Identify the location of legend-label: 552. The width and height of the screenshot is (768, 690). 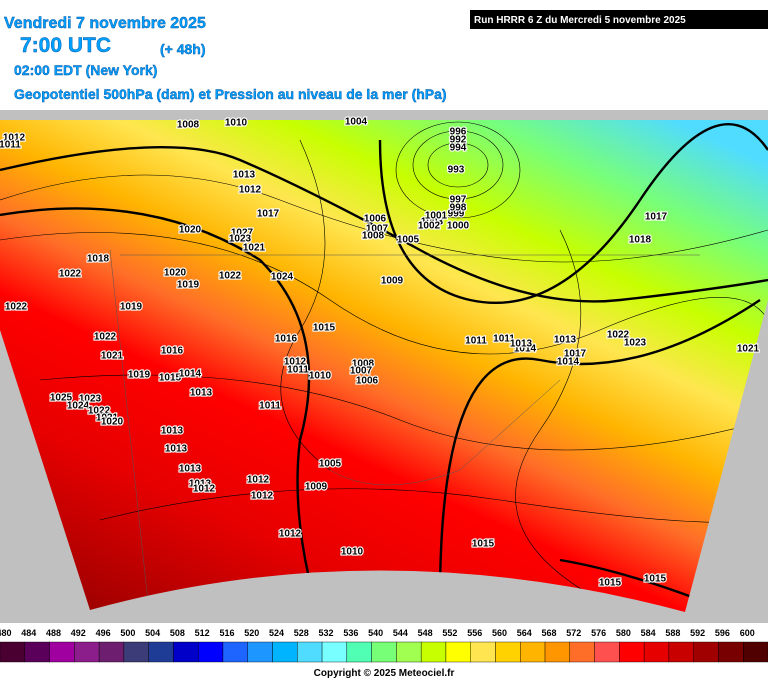
(449, 633).